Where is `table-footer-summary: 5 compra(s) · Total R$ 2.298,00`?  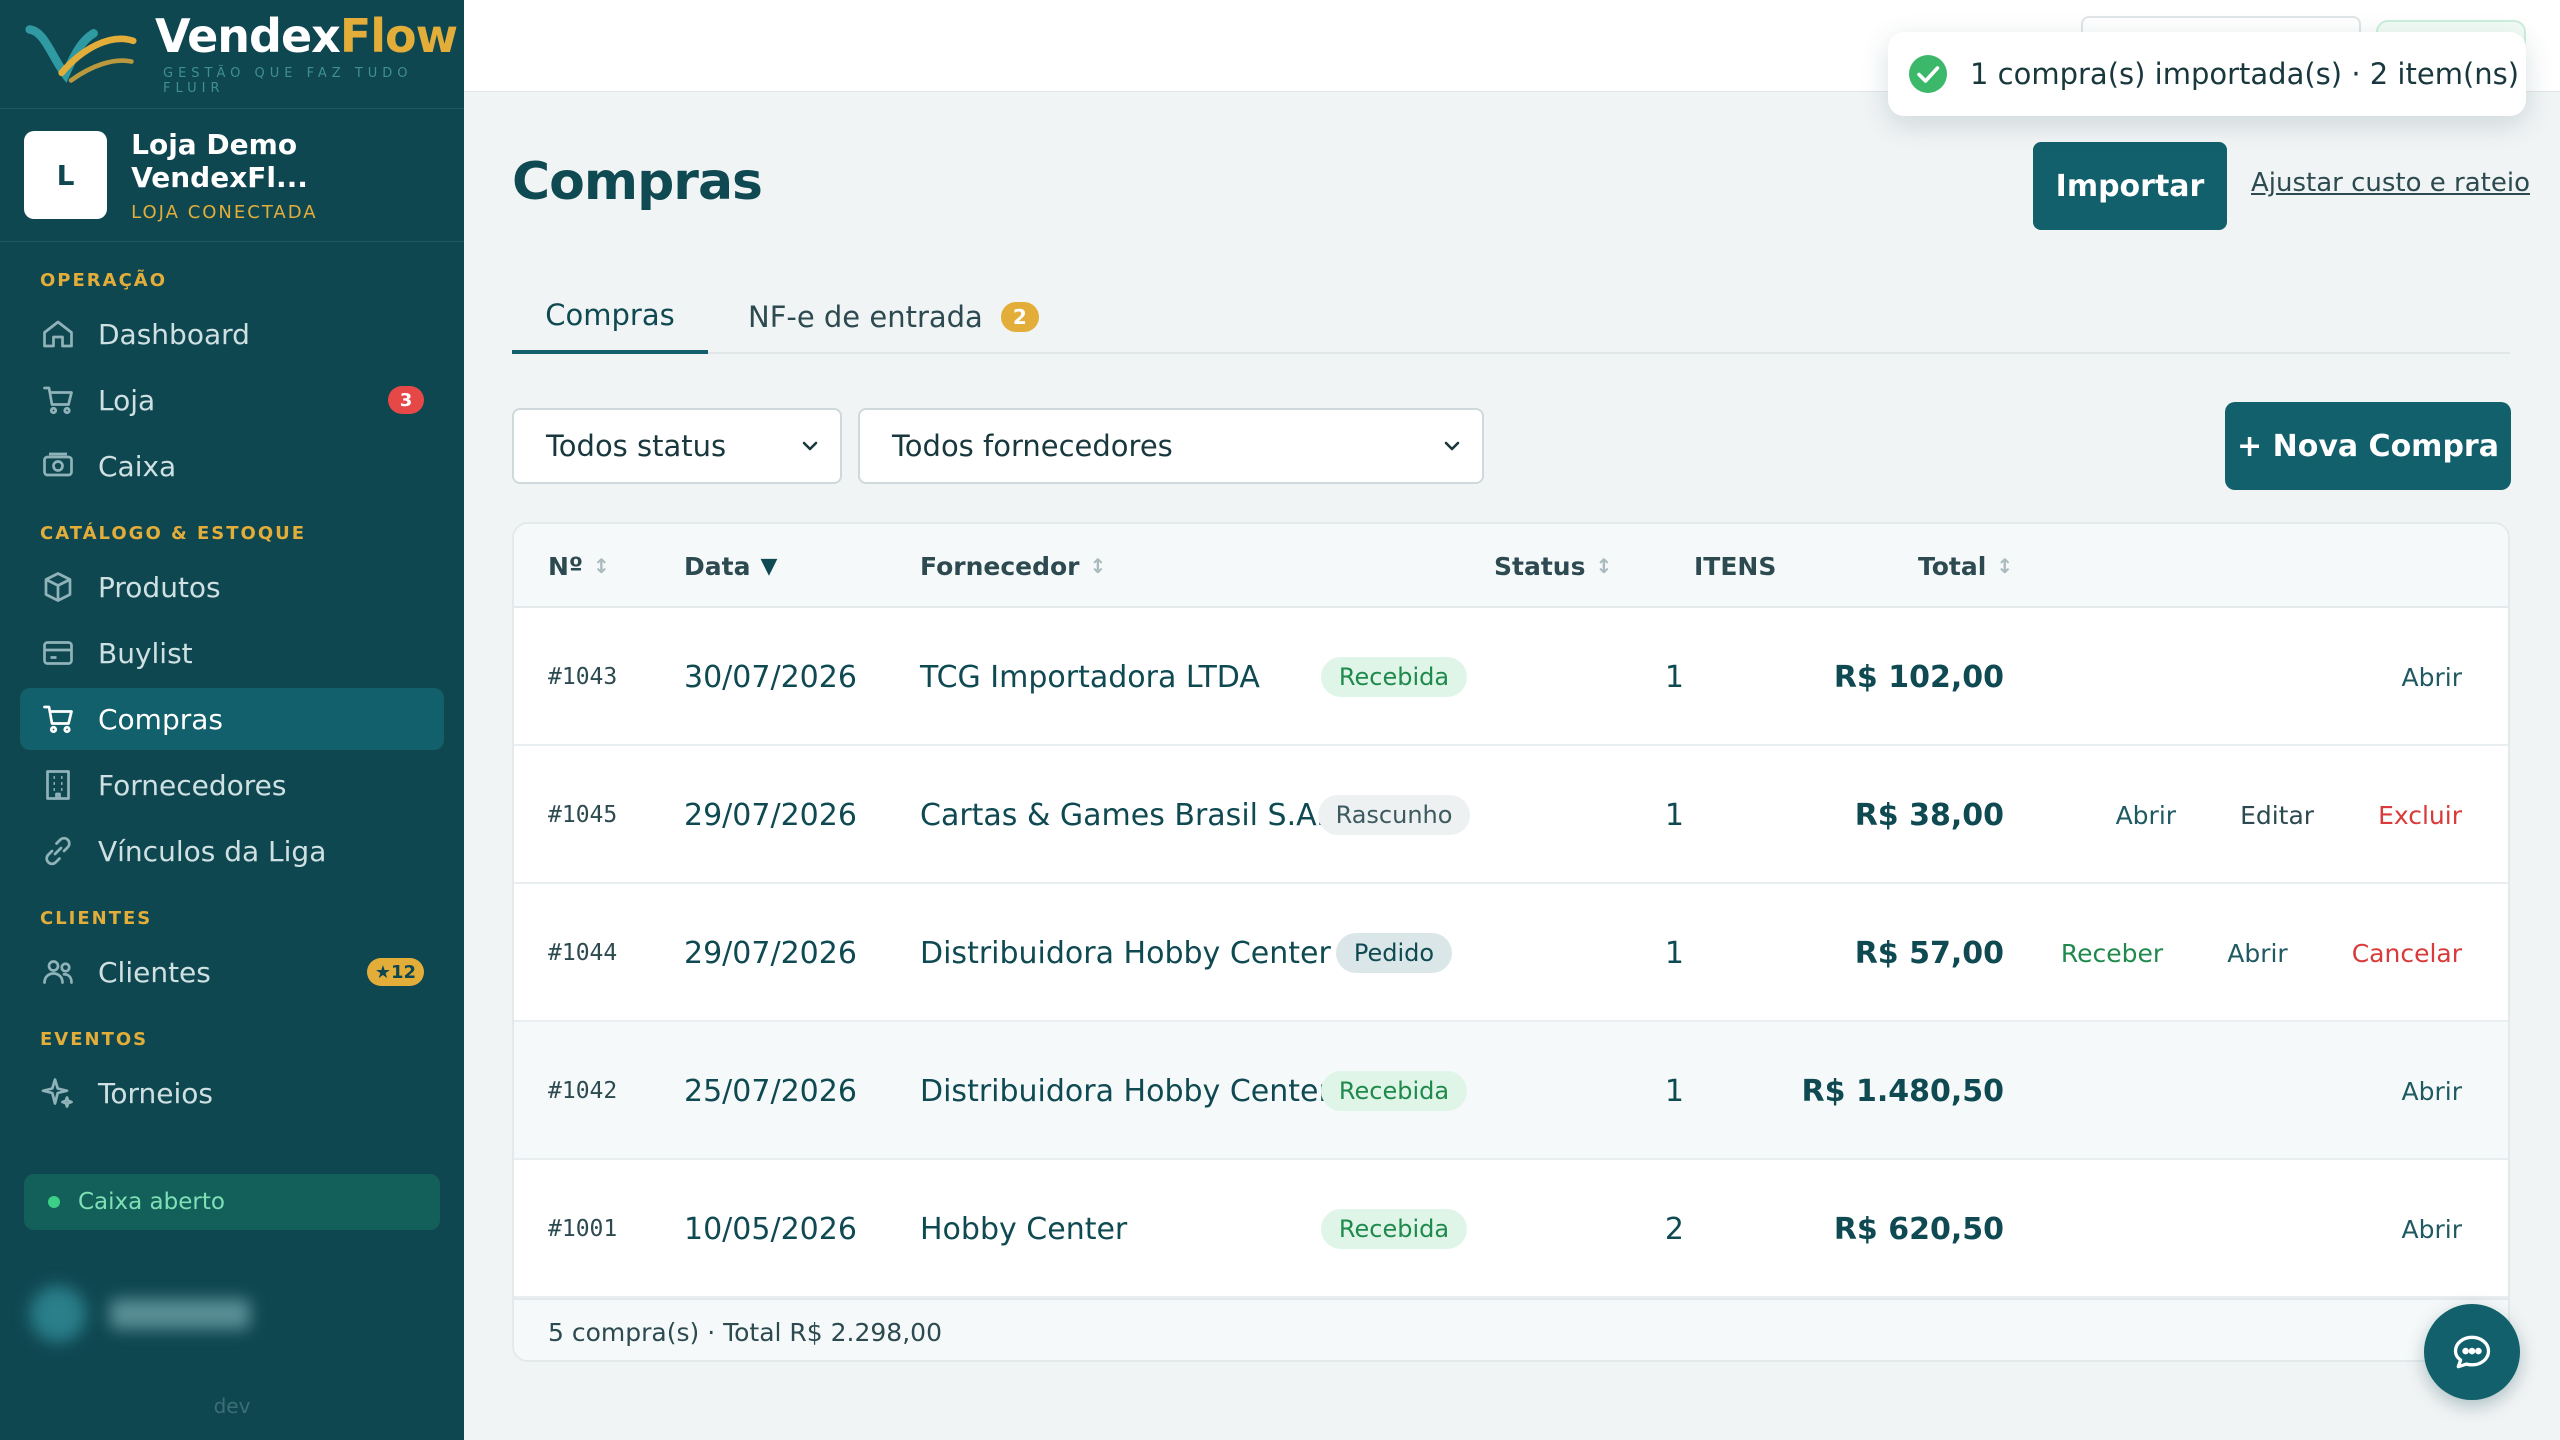 table-footer-summary: 5 compra(s) · Total R$ 2.298,00 is located at coordinates (1511, 1329).